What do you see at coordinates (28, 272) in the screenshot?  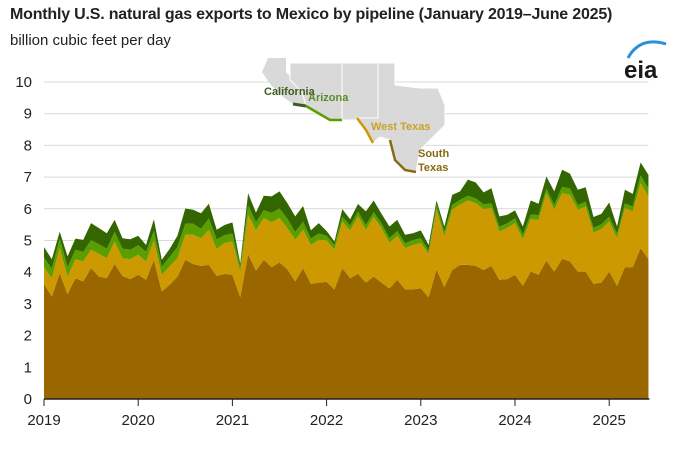 I see `y-tick-label: 4` at bounding box center [28, 272].